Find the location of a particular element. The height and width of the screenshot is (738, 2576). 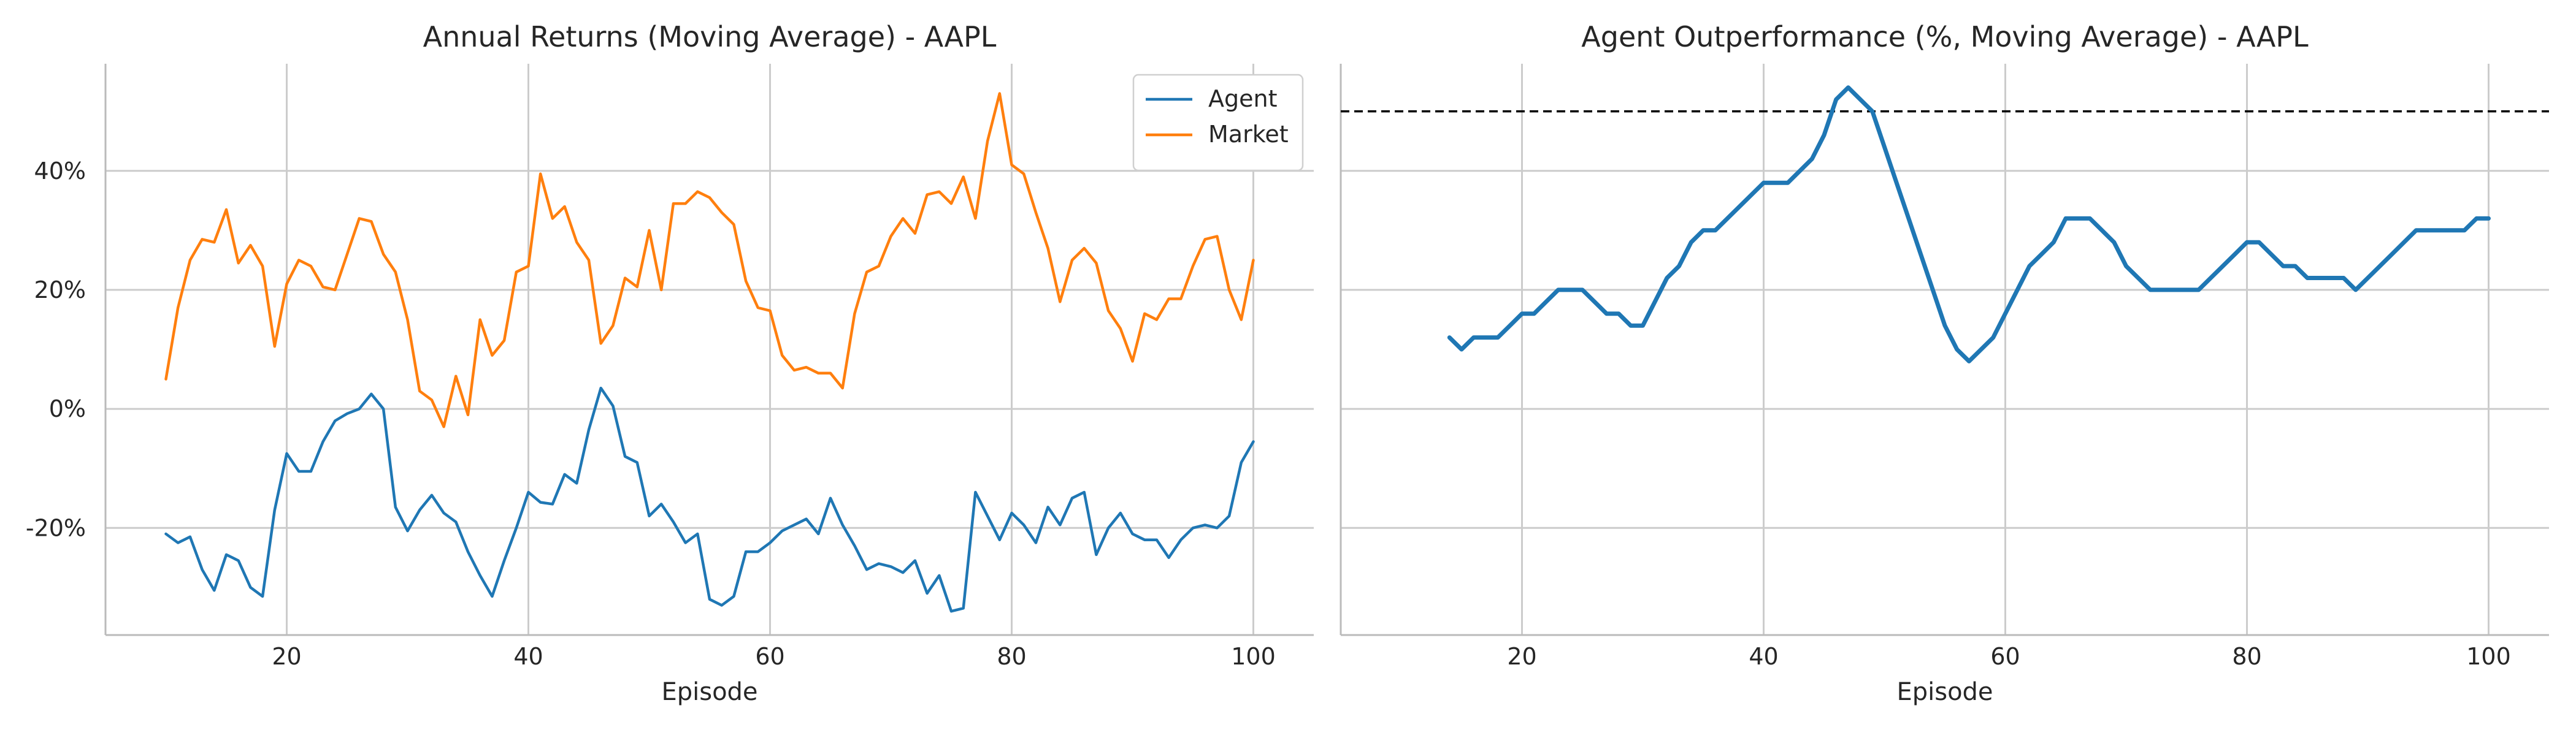

y-tick-label: 0% is located at coordinates (67, 408).